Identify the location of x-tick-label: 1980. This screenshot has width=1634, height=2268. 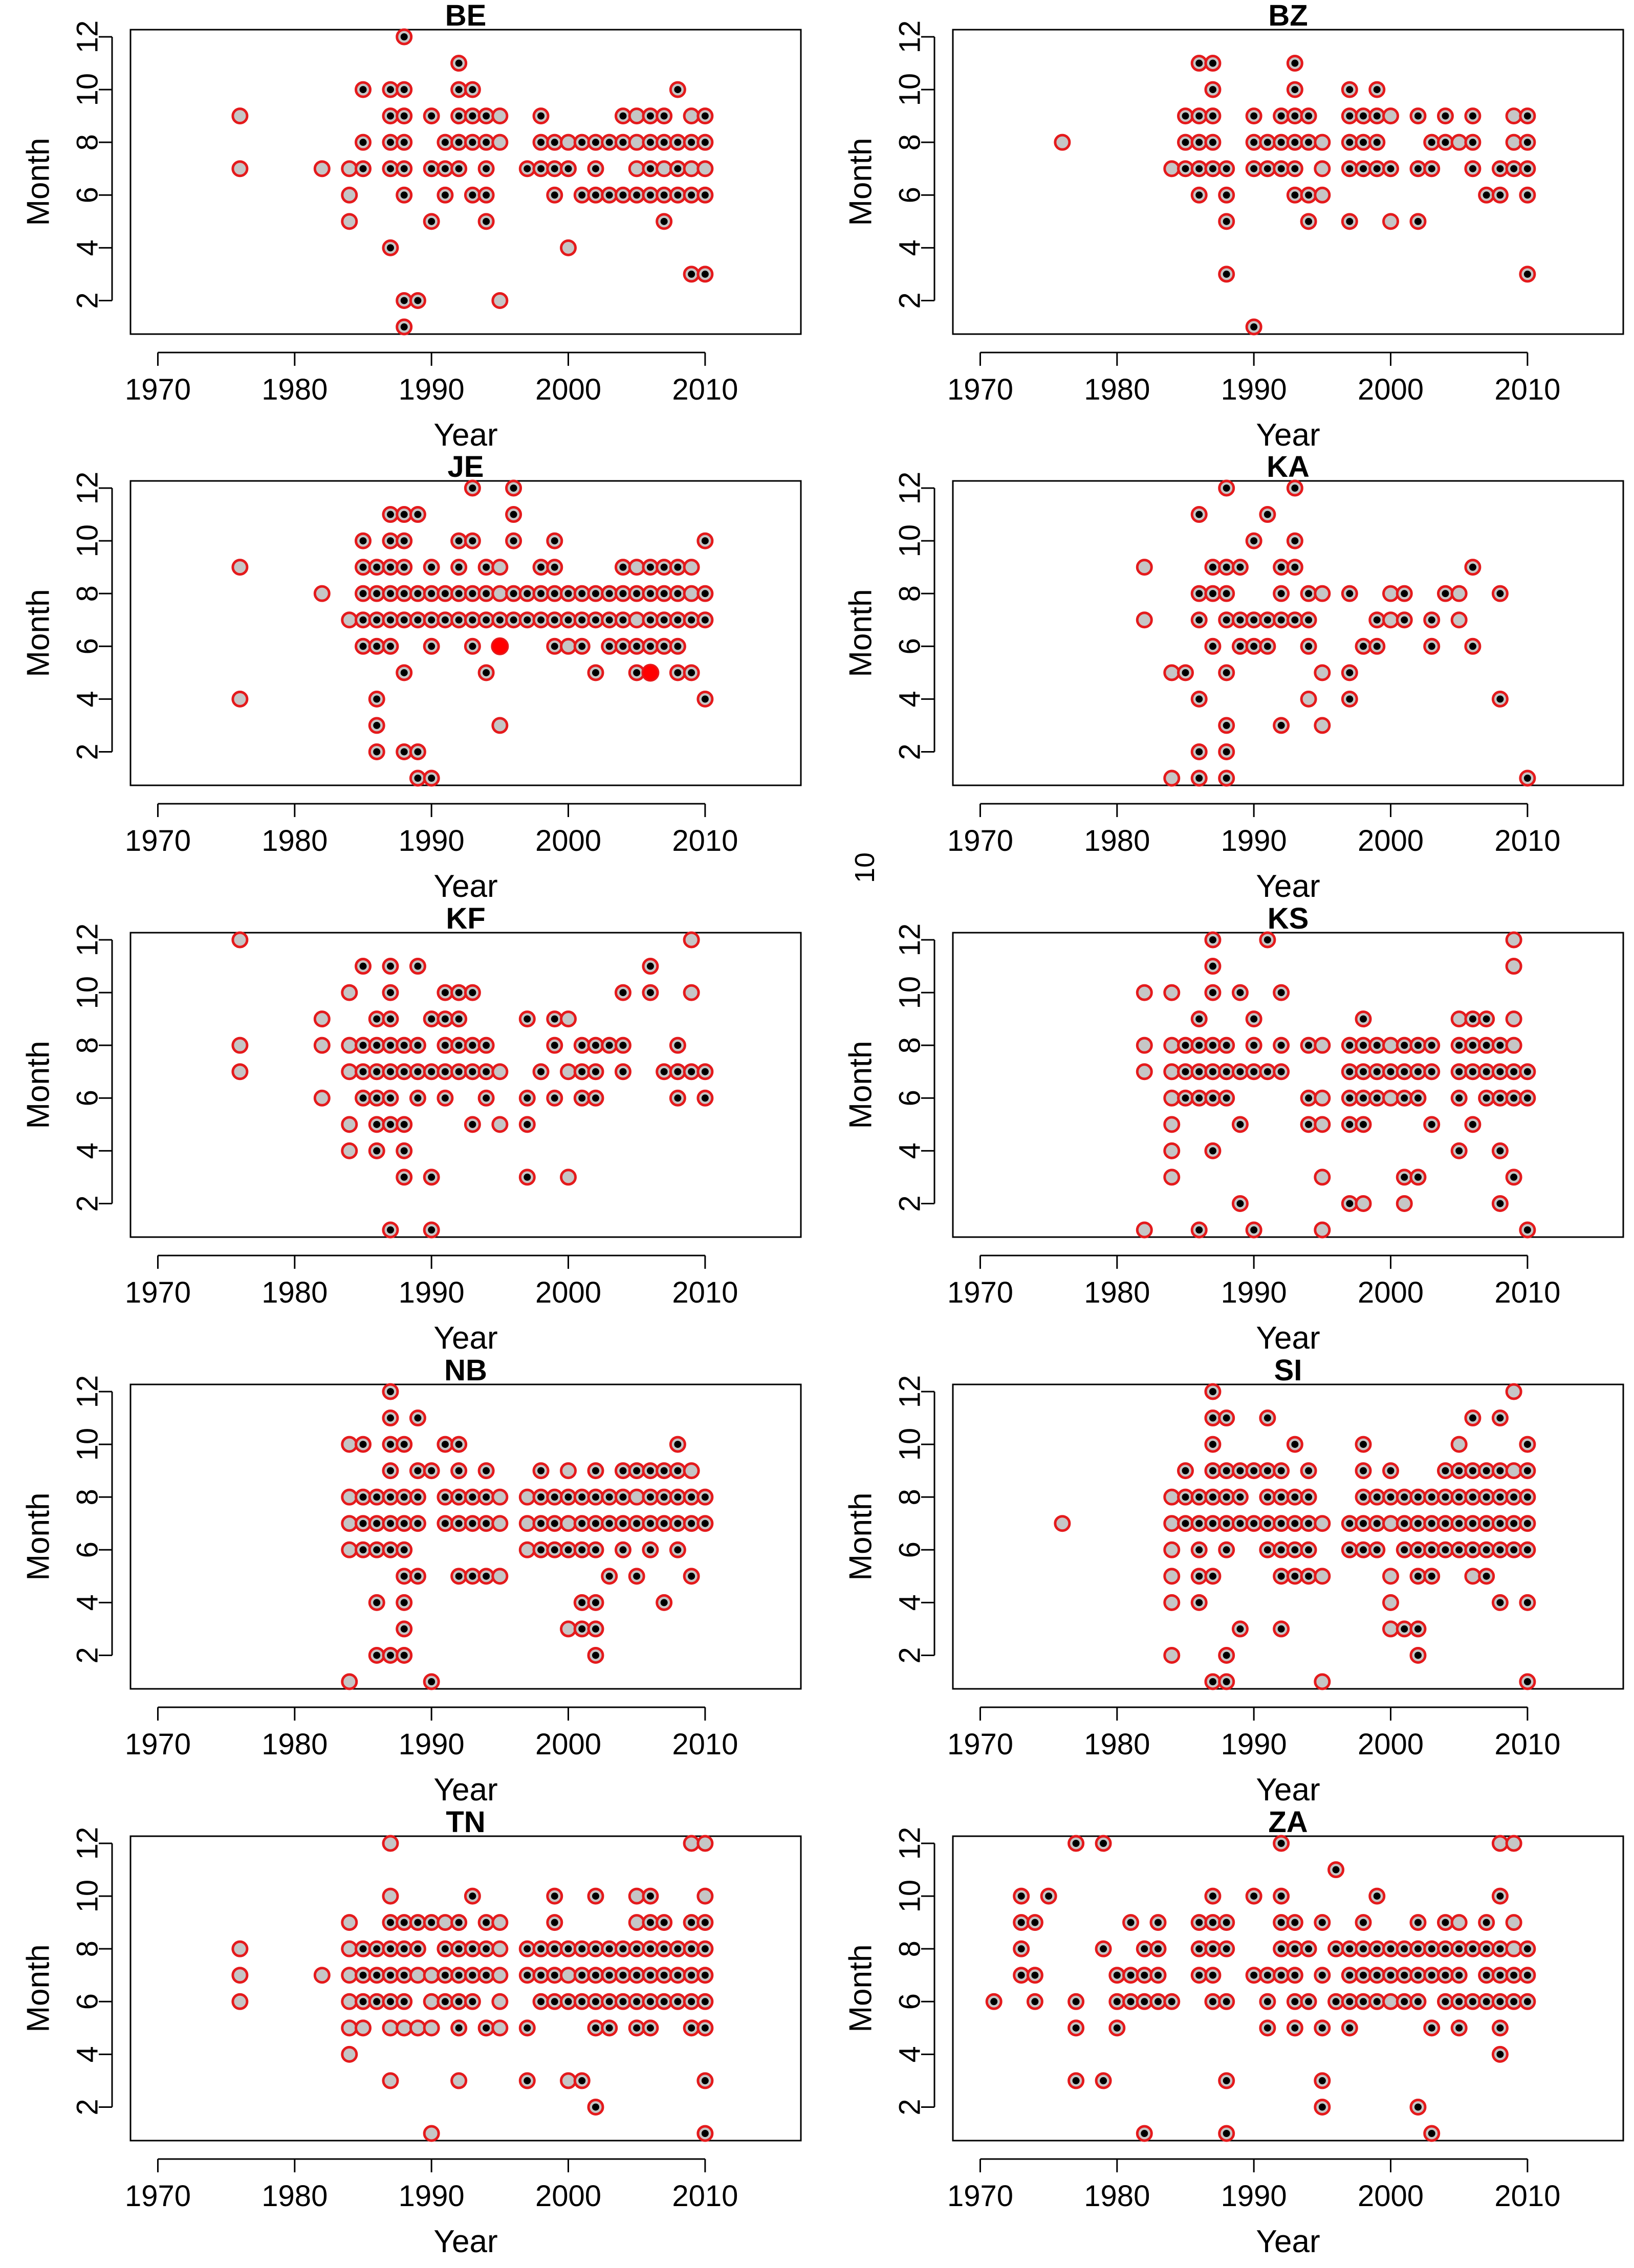
(295, 2196).